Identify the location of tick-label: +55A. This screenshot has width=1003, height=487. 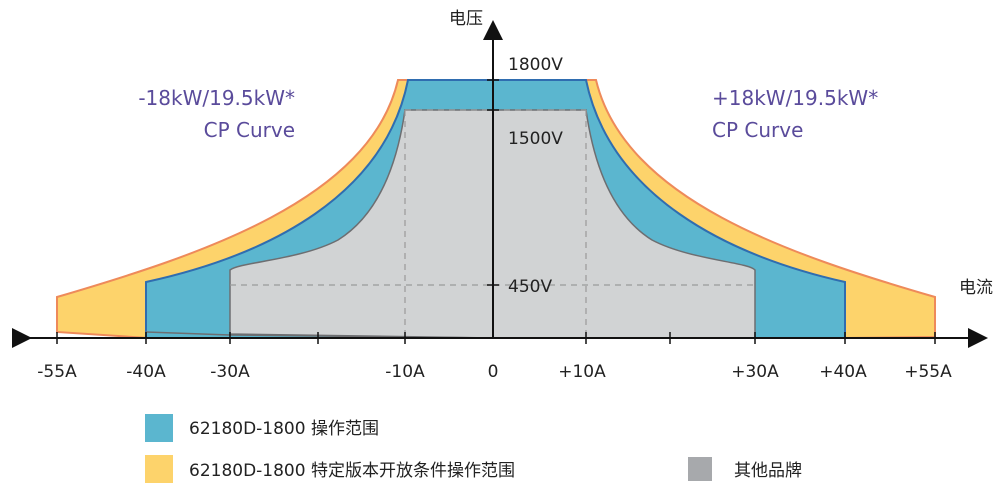
(928, 372).